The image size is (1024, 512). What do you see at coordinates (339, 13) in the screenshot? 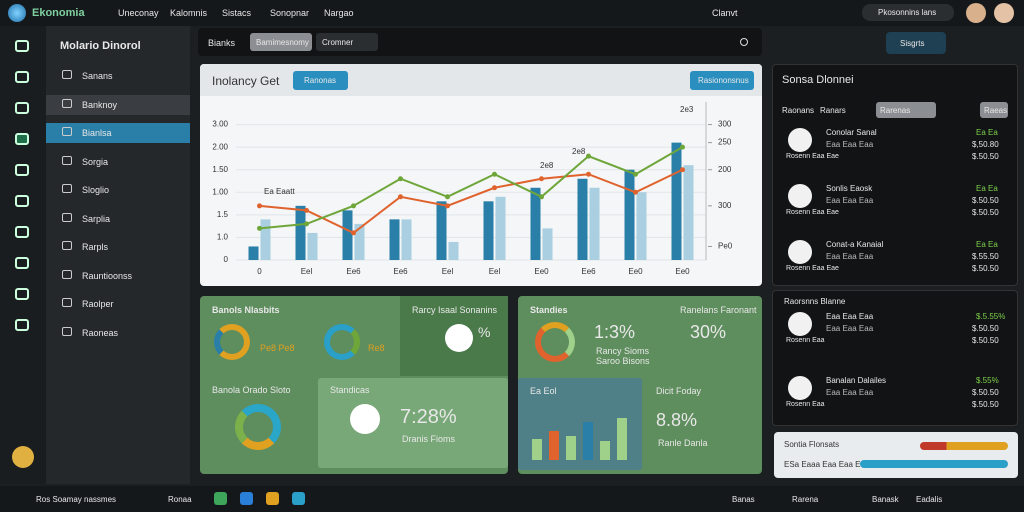
I see `nav-item: Nargao` at bounding box center [339, 13].